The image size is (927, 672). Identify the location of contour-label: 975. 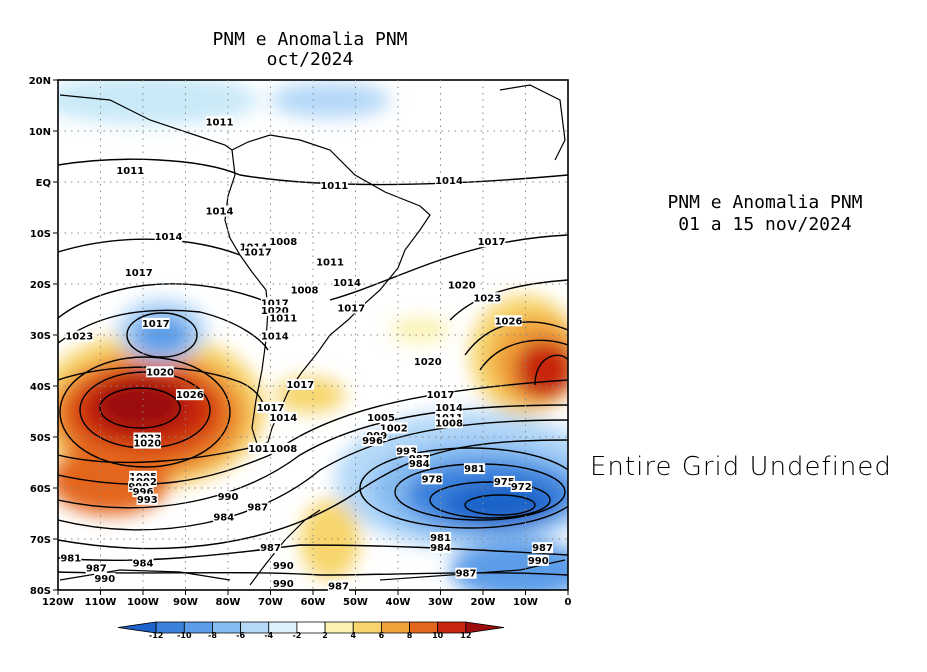
(504, 481).